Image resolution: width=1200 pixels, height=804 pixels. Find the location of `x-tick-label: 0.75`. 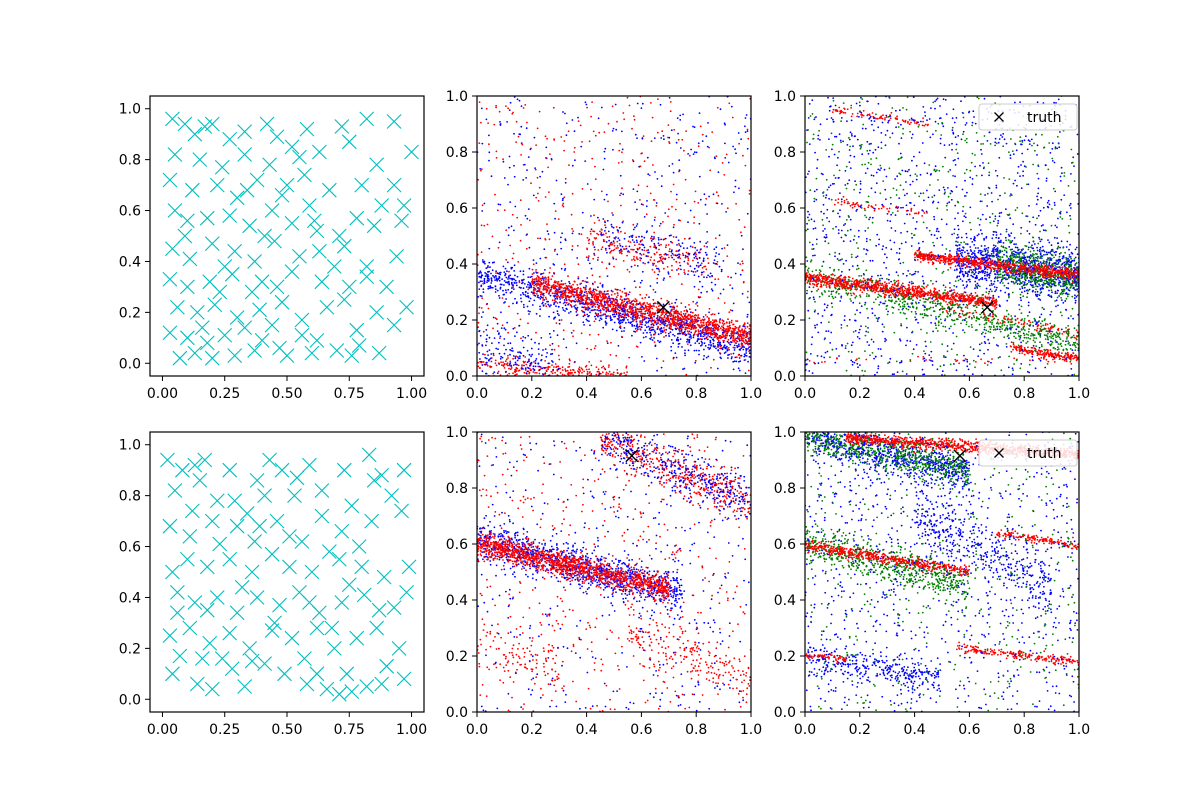

x-tick-label: 0.75 is located at coordinates (349, 394).